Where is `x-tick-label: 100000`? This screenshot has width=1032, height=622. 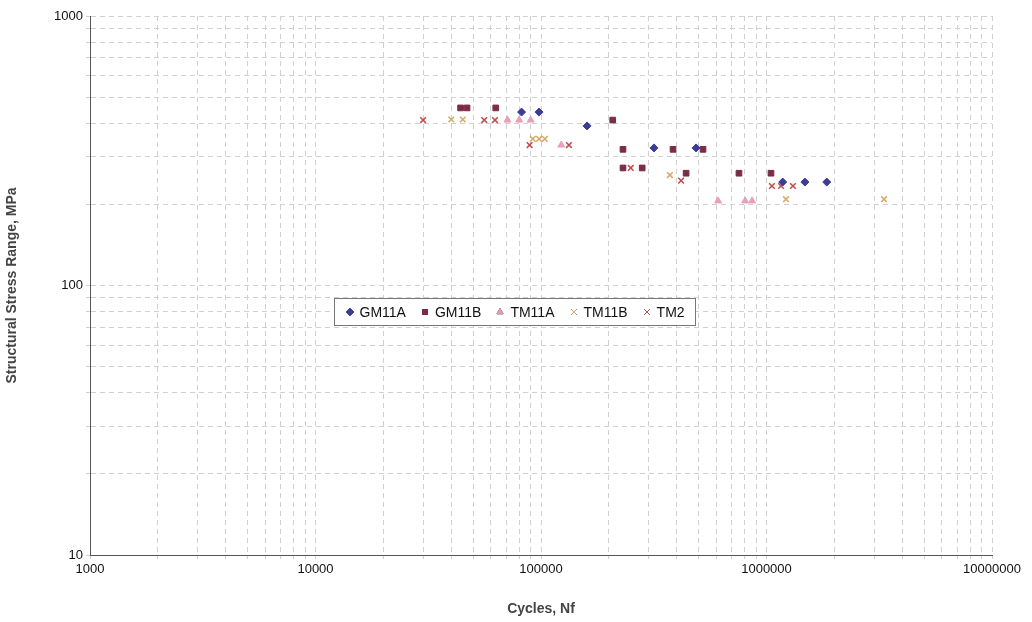 x-tick-label: 100000 is located at coordinates (541, 569).